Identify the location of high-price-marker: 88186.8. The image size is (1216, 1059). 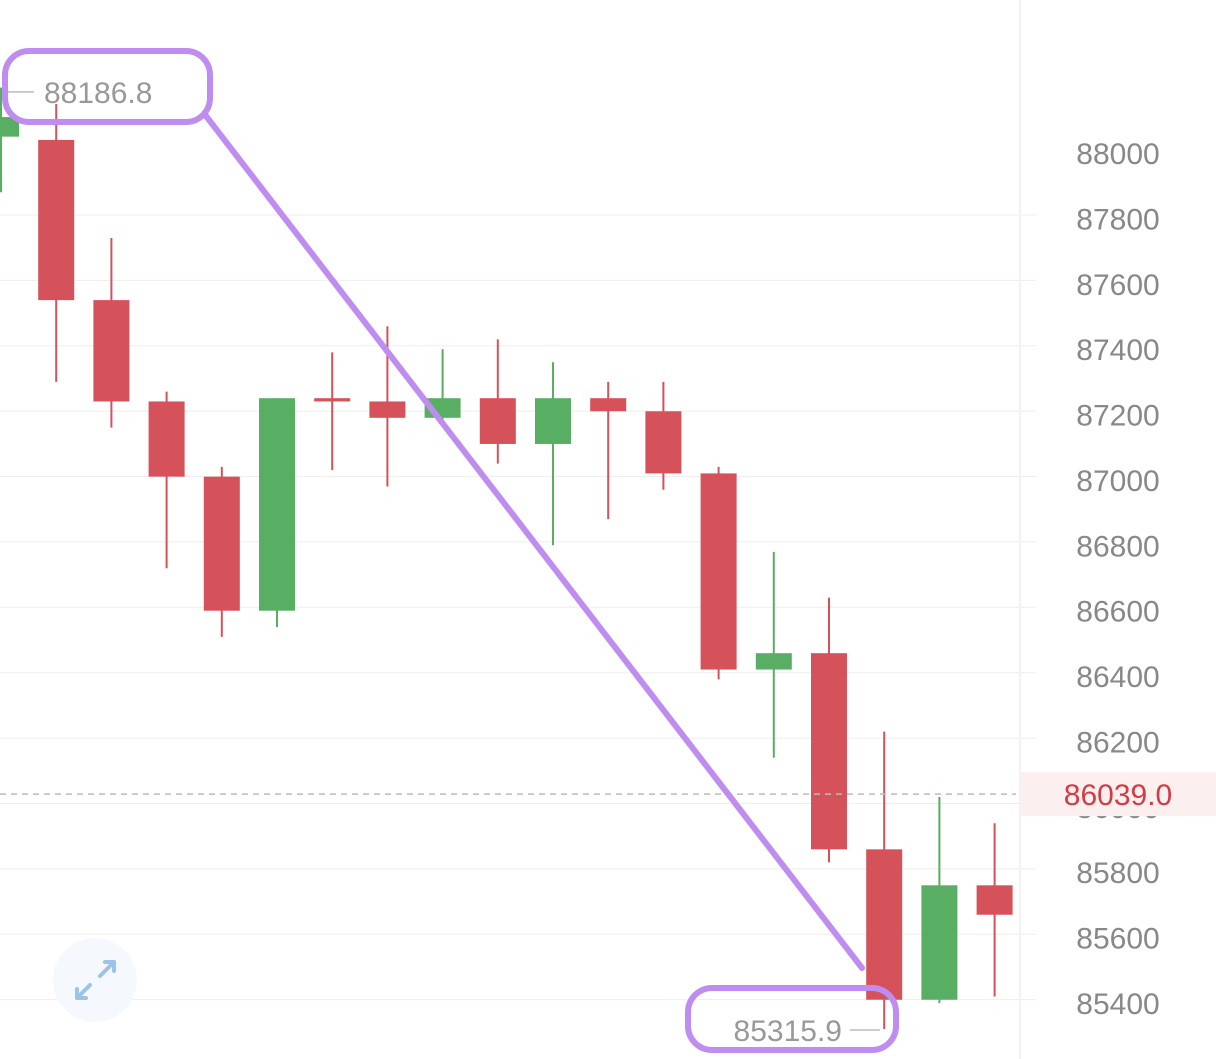
(98, 93).